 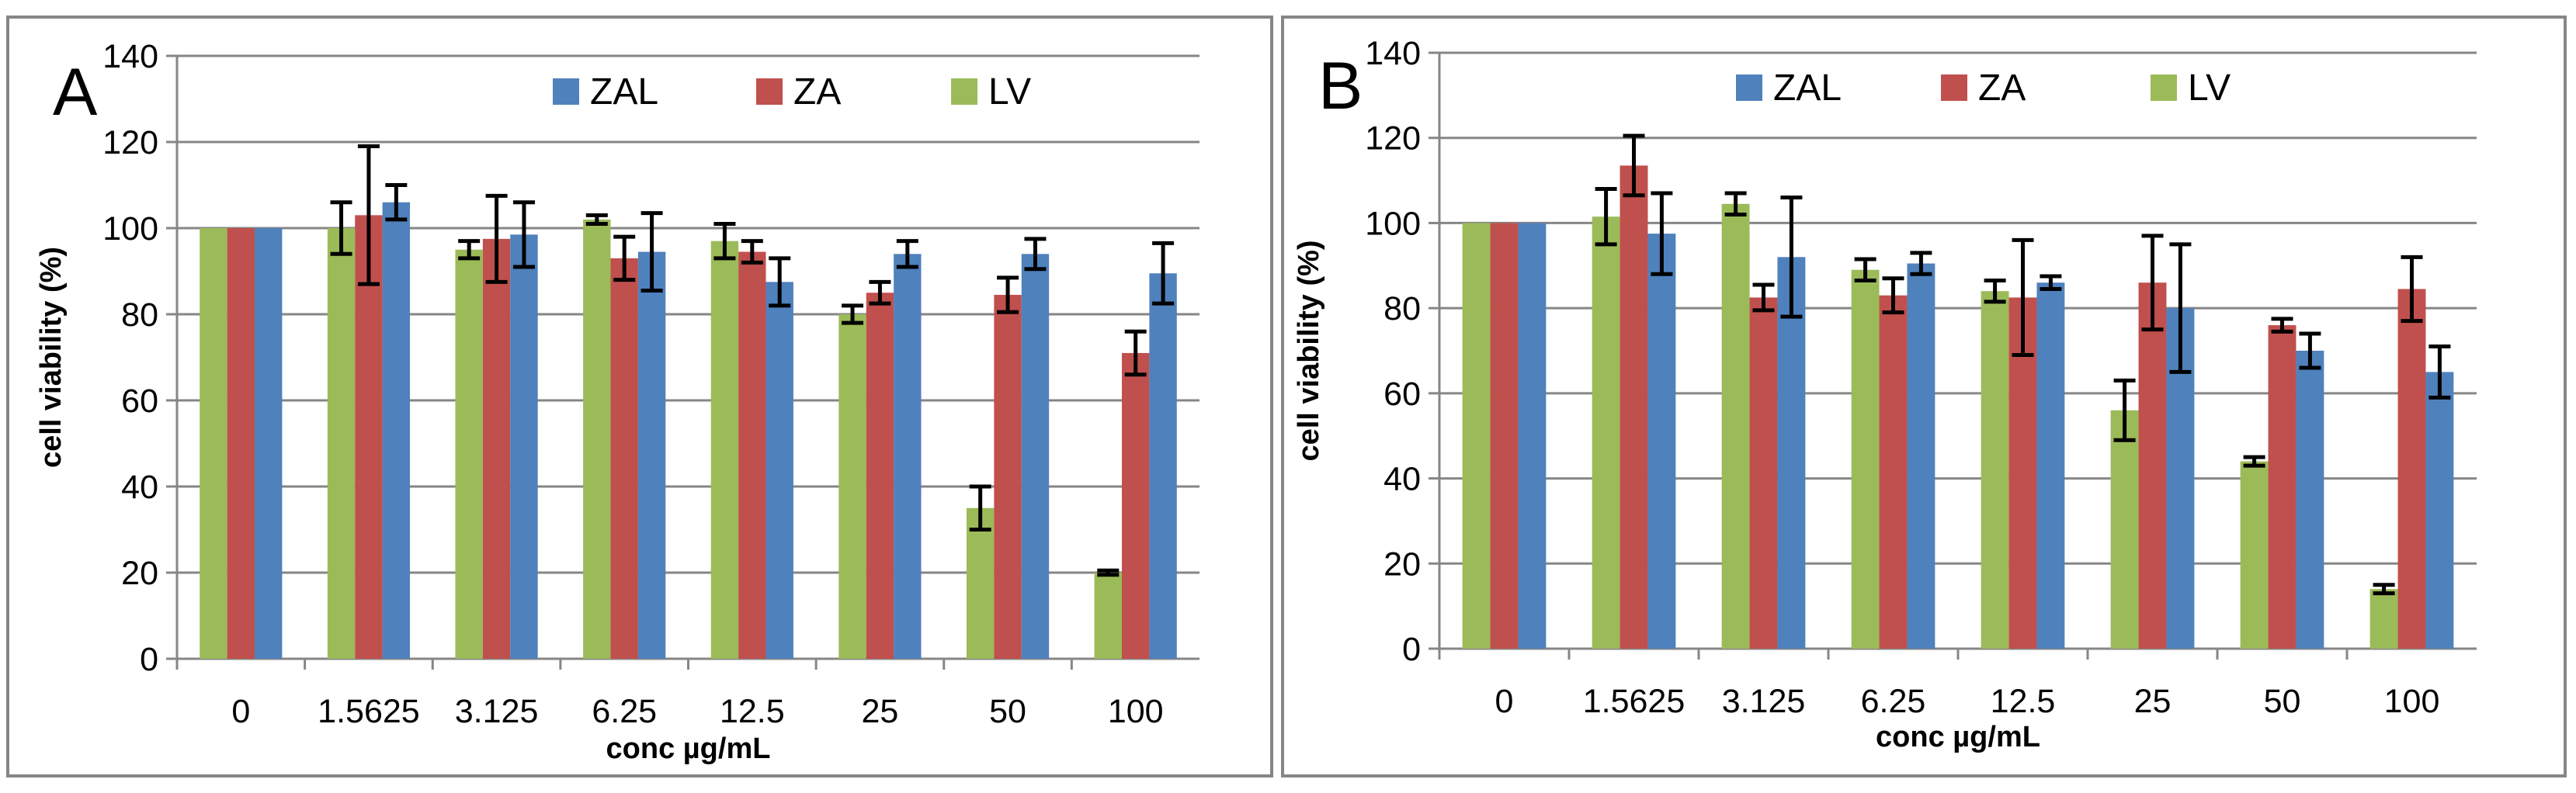 I want to click on panel-label: B, so click(x=1340, y=86).